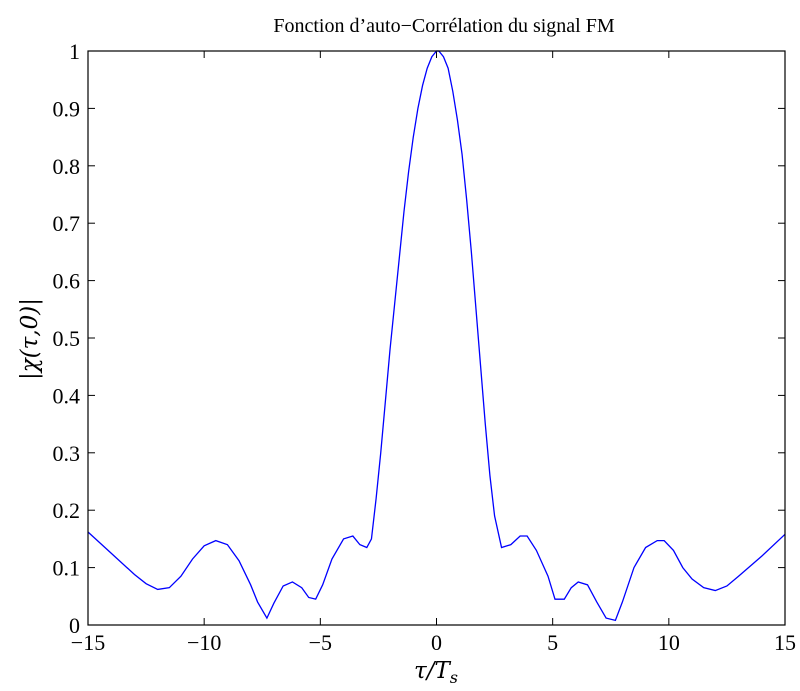  Describe the element at coordinates (436, 672) in the screenshot. I see `x-axis-label: τ/Ts` at that location.